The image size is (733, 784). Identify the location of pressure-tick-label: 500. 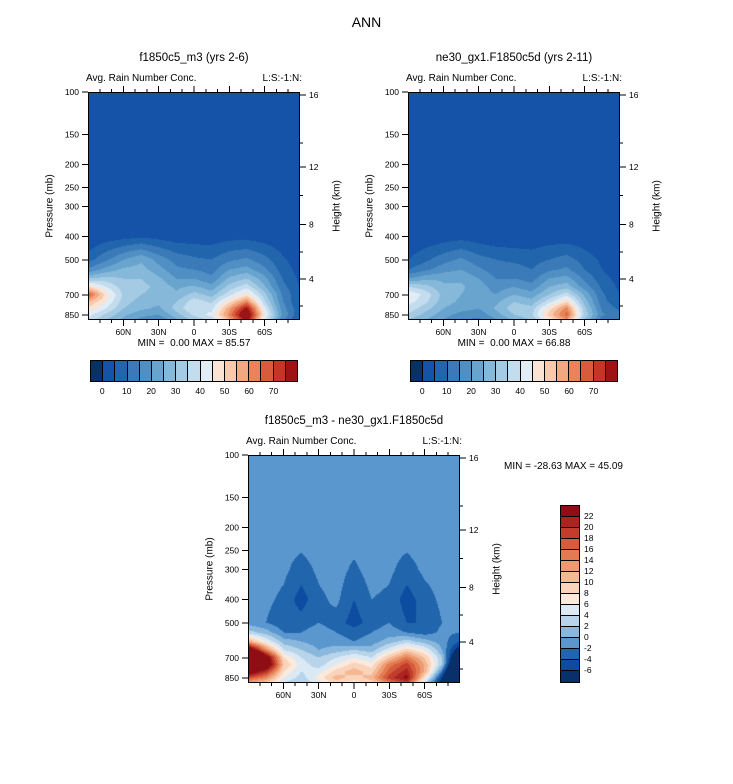
(72, 260).